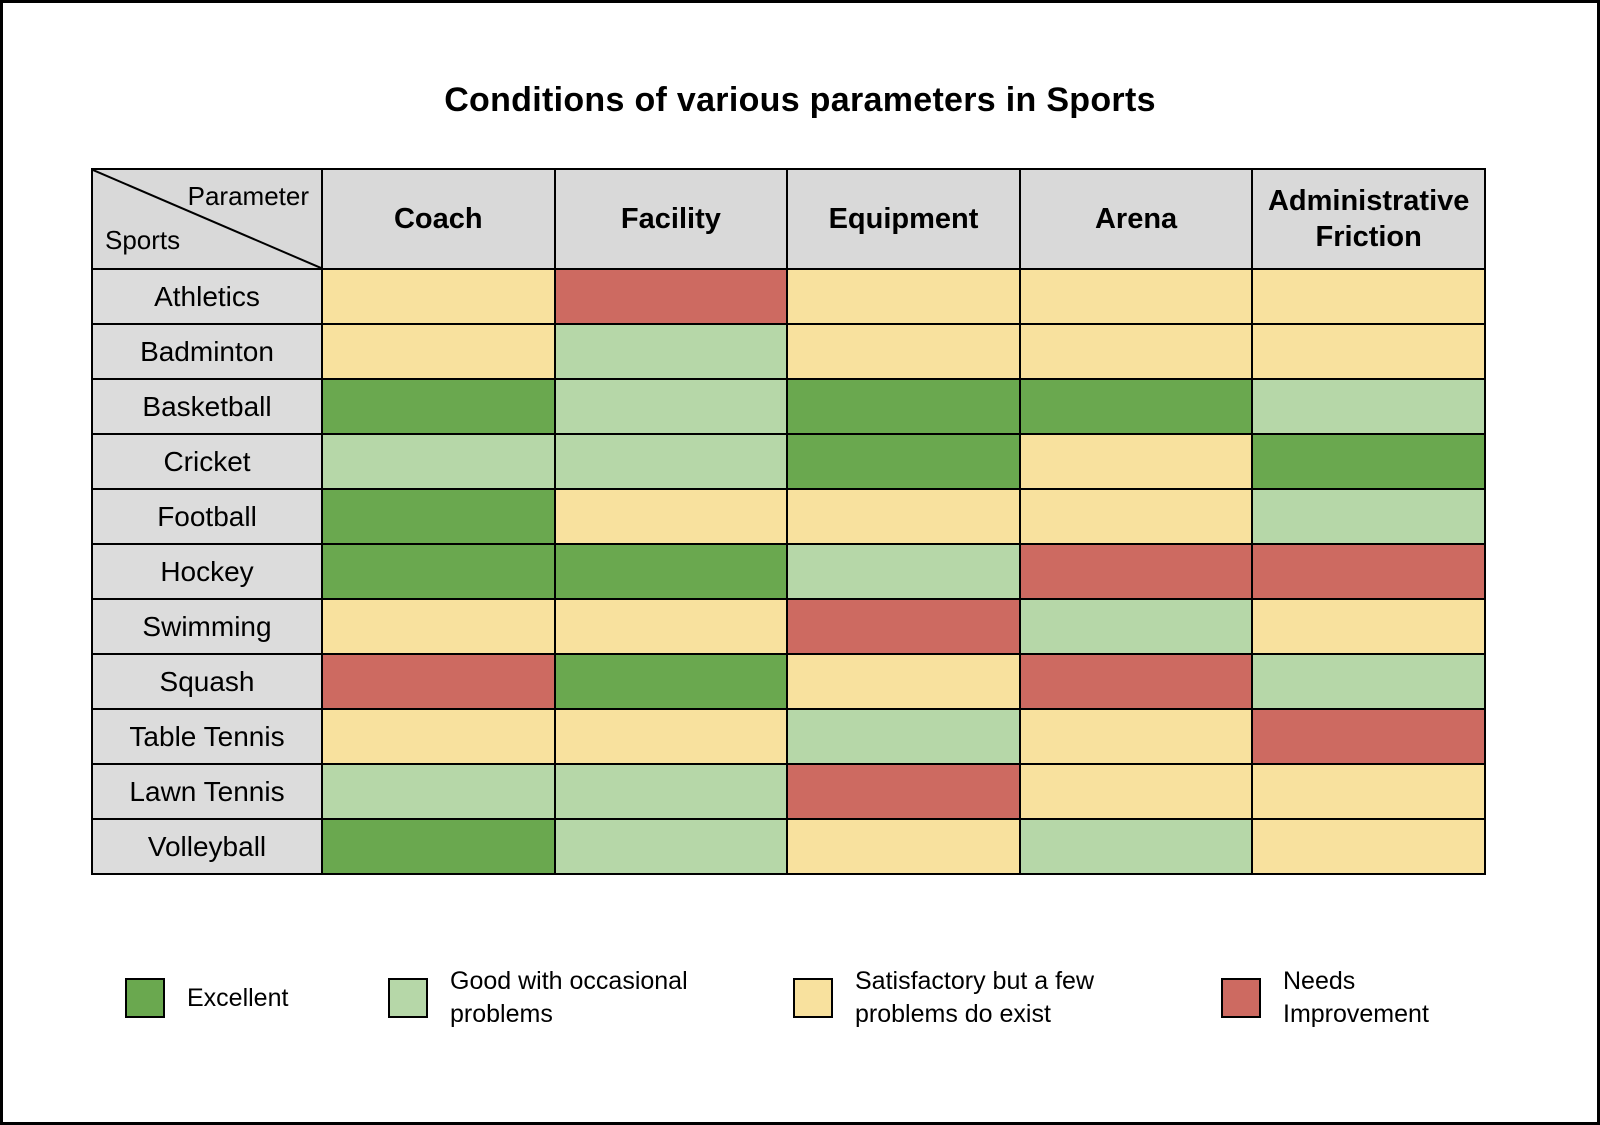 The image size is (1600, 1125). I want to click on table-row: Badminton, so click(788, 351).